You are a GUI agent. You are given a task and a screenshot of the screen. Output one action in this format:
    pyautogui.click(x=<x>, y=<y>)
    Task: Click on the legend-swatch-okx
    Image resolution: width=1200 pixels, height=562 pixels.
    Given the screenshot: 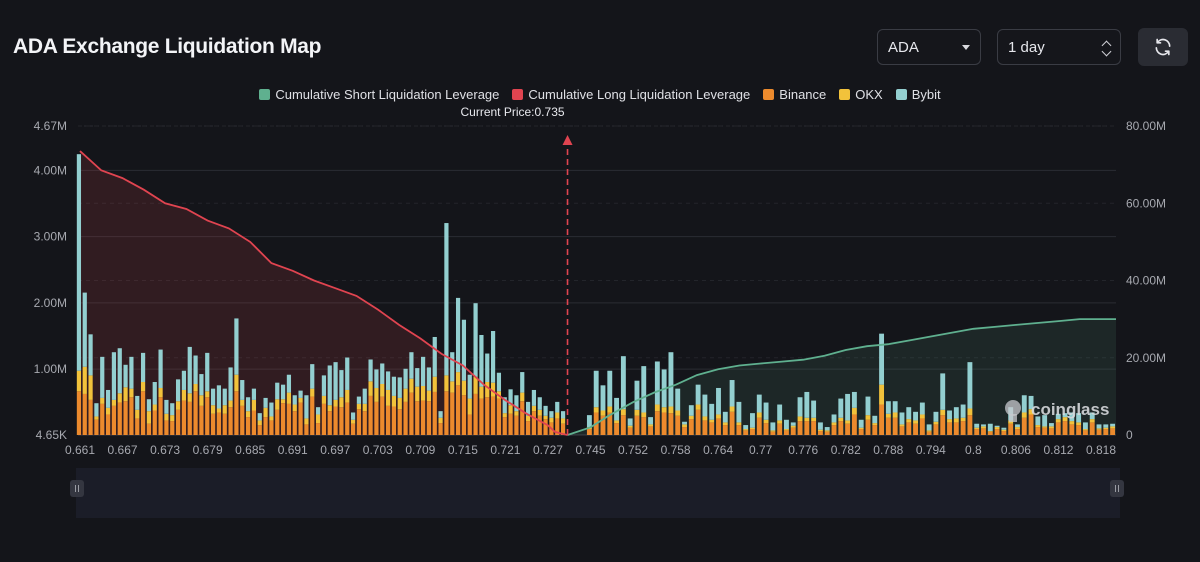 What is the action you would take?
    pyautogui.click(x=845, y=94)
    